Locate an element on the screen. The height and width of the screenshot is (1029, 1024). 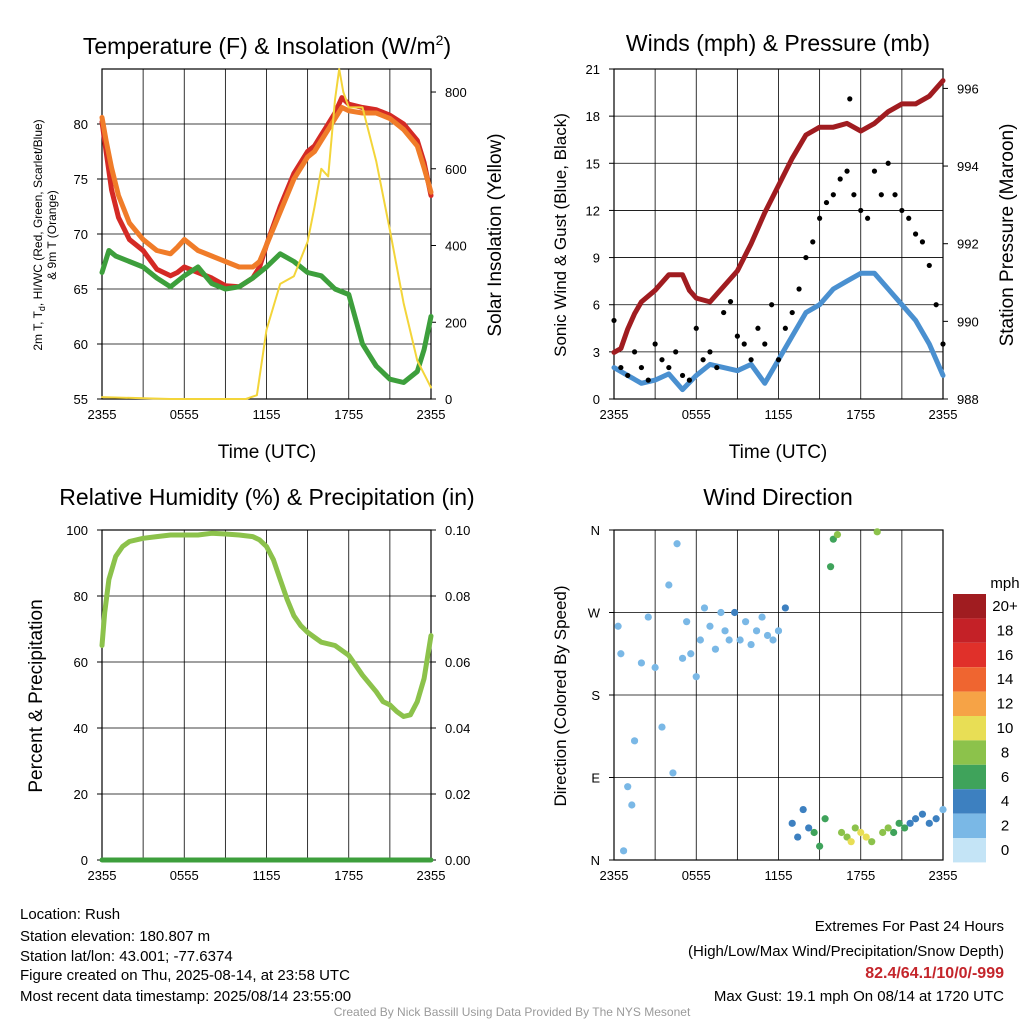
p0-y-tick-label: 65 is located at coordinates (81, 289).